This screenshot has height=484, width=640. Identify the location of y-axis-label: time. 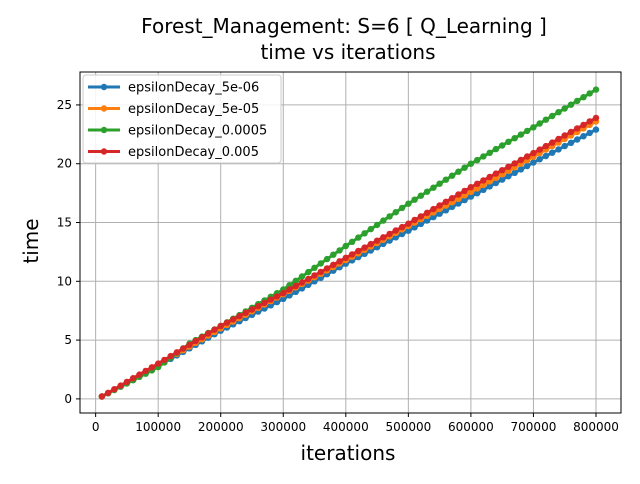
(31, 240).